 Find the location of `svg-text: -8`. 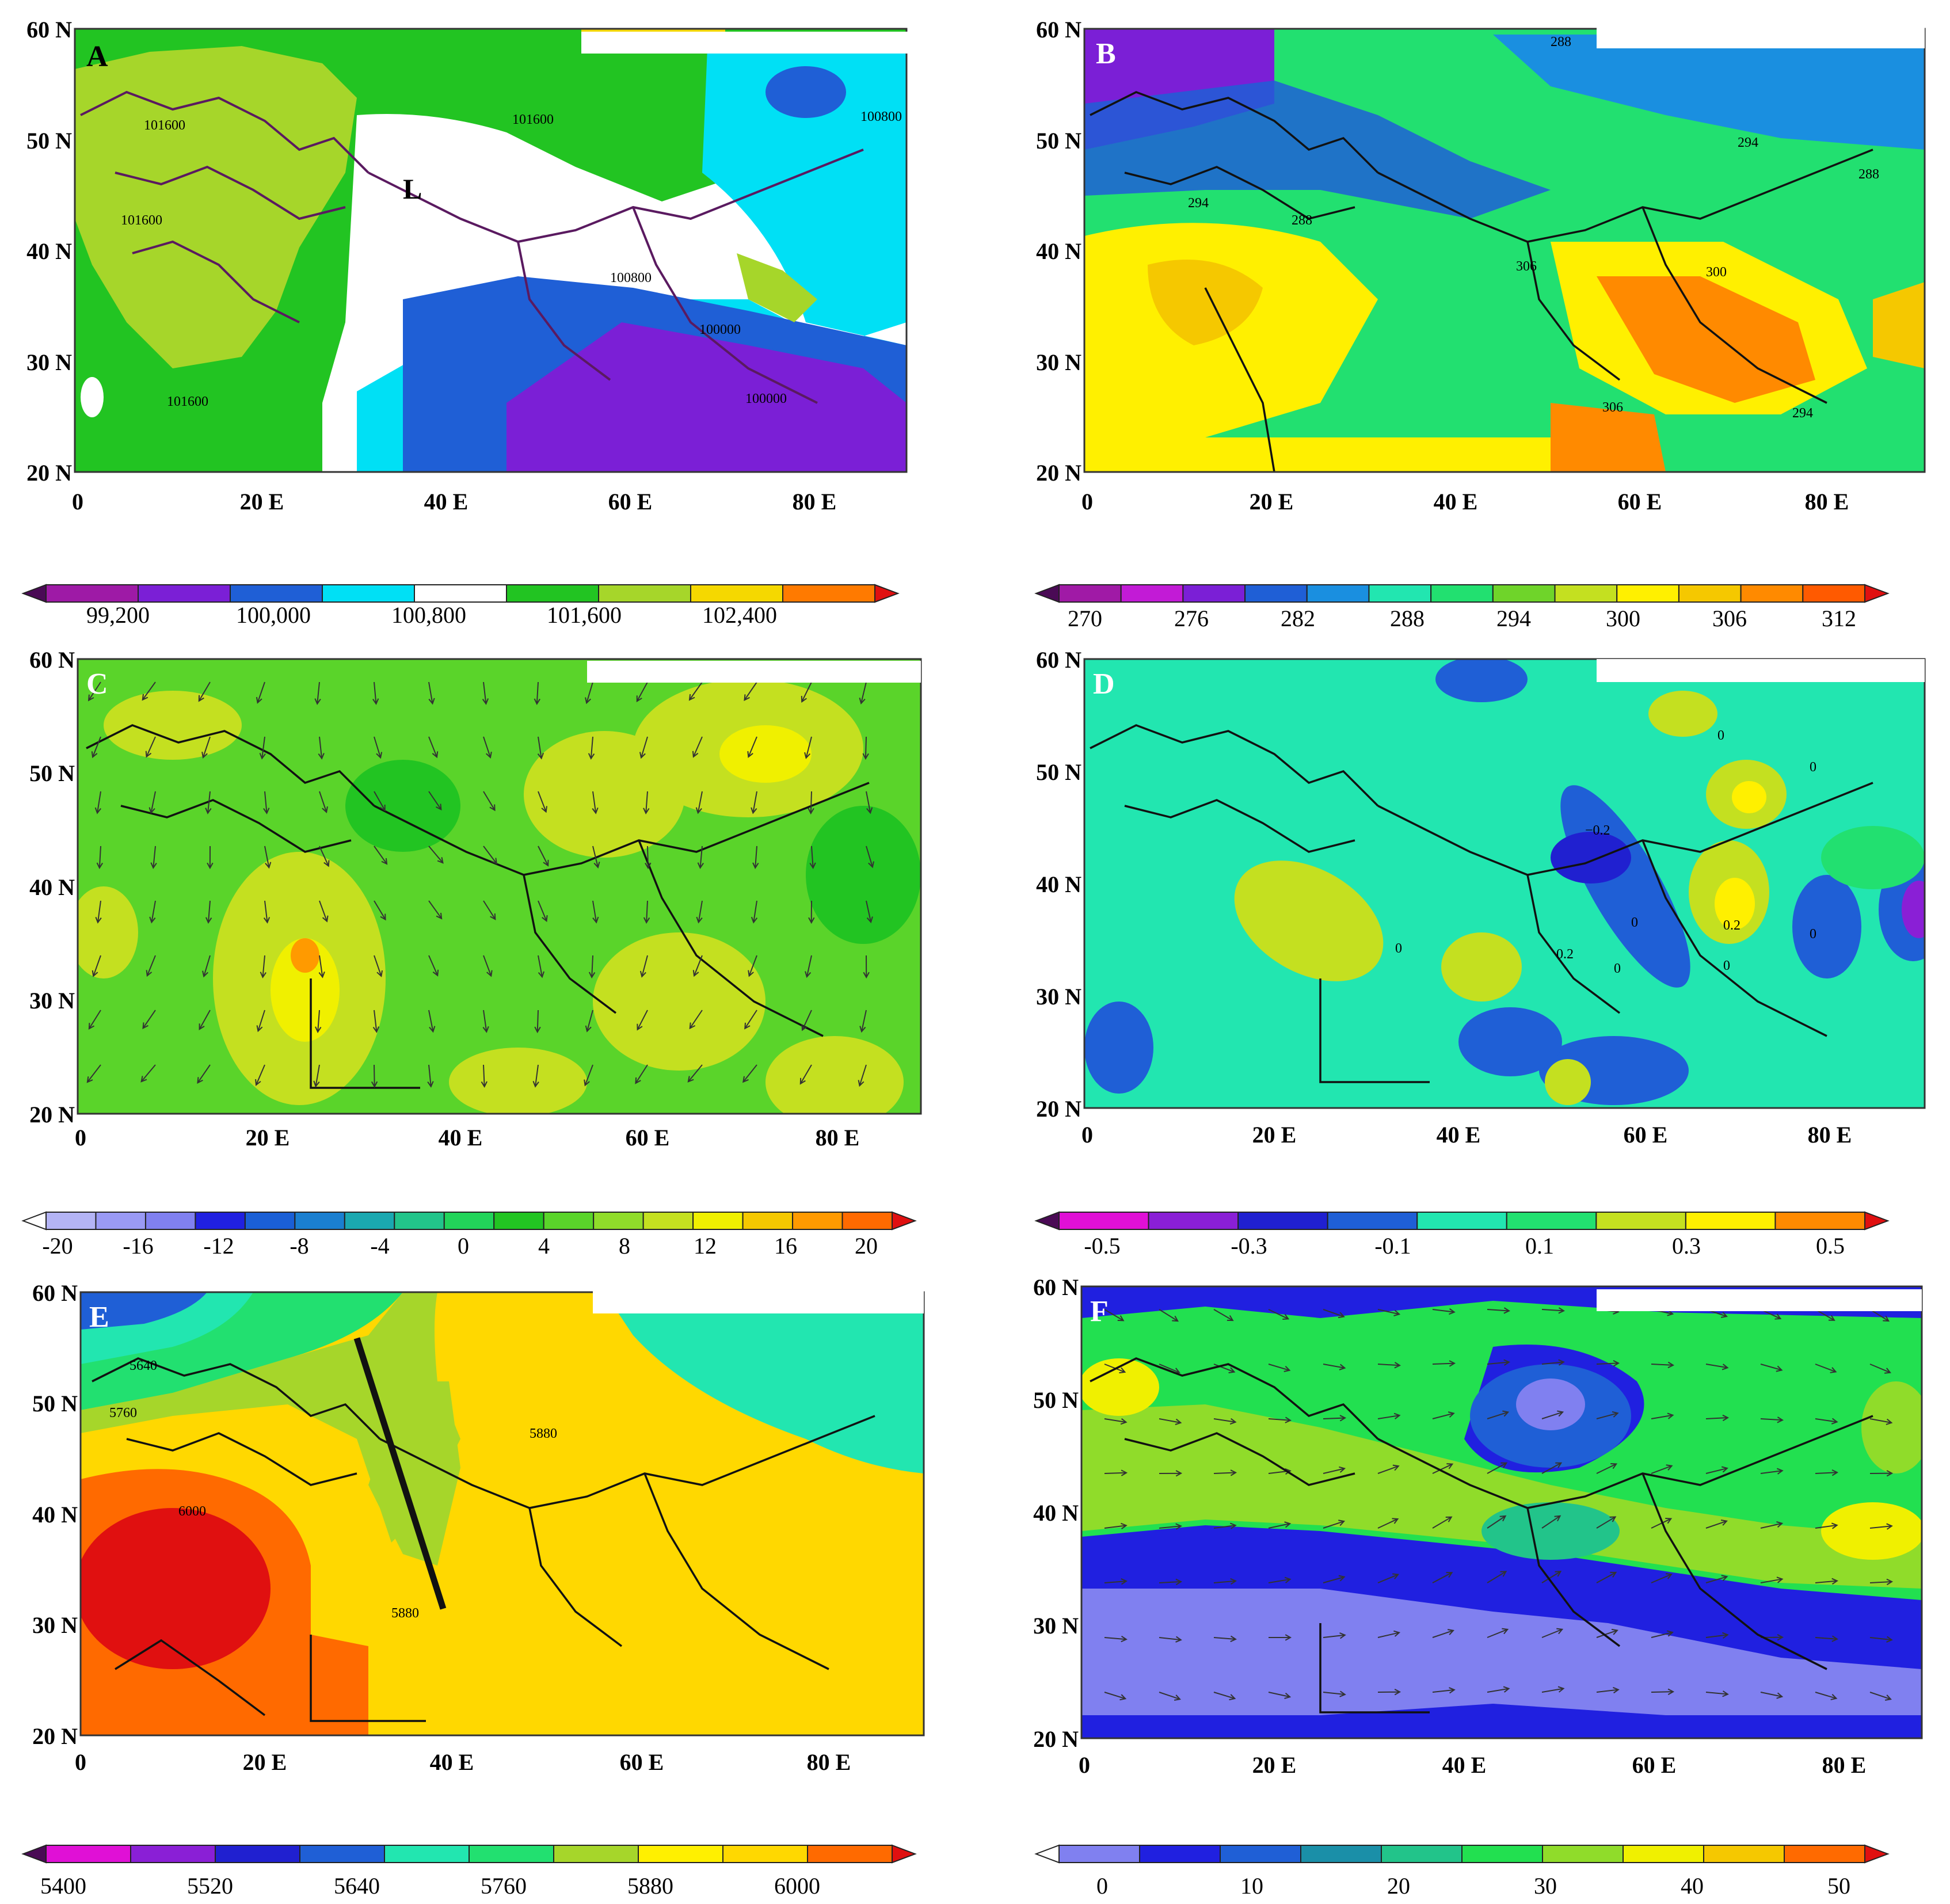

svg-text: -8 is located at coordinates (299, 1246).